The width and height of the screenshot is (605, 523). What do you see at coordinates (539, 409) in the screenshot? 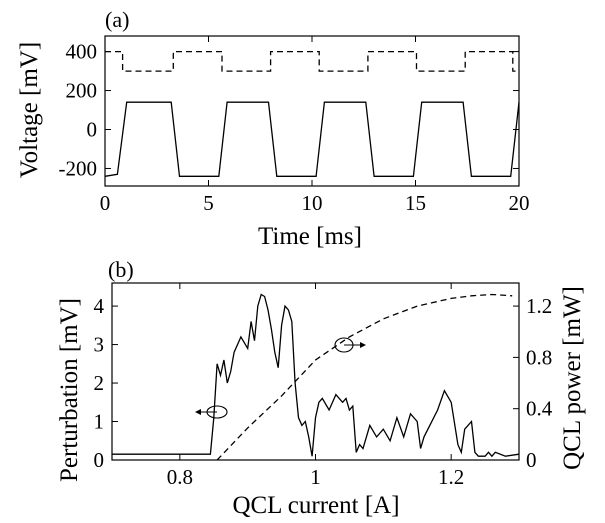
I see `panel-b-y2-tick-label: 0.4` at bounding box center [539, 409].